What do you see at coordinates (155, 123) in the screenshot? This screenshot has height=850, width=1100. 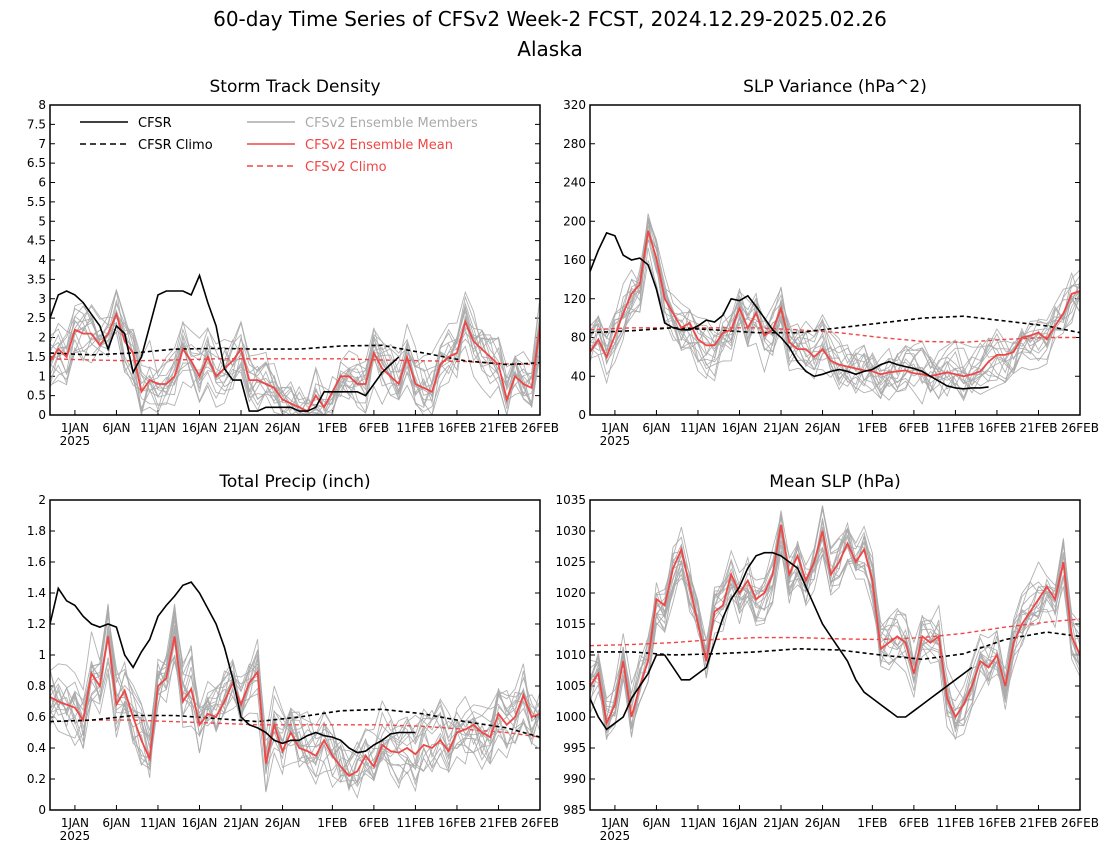 I see `legend-label-cfsr: CFSR` at bounding box center [155, 123].